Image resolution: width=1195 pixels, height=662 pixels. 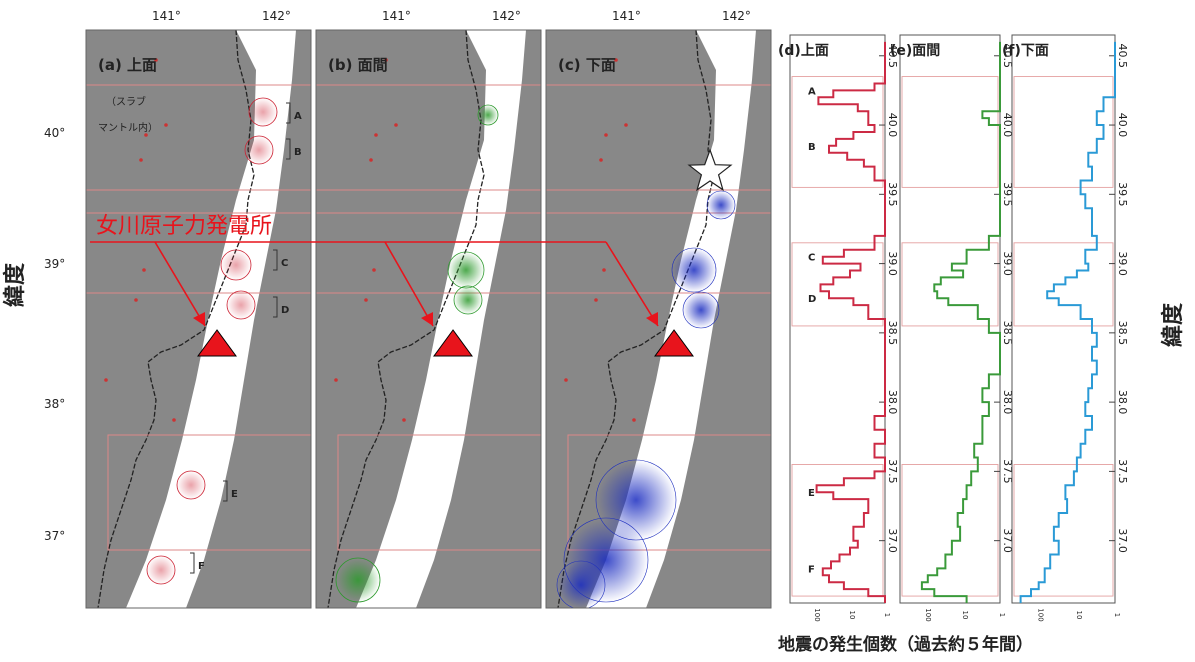 I want to click on y-axis-label-right: 緯度, so click(x=1173, y=324).